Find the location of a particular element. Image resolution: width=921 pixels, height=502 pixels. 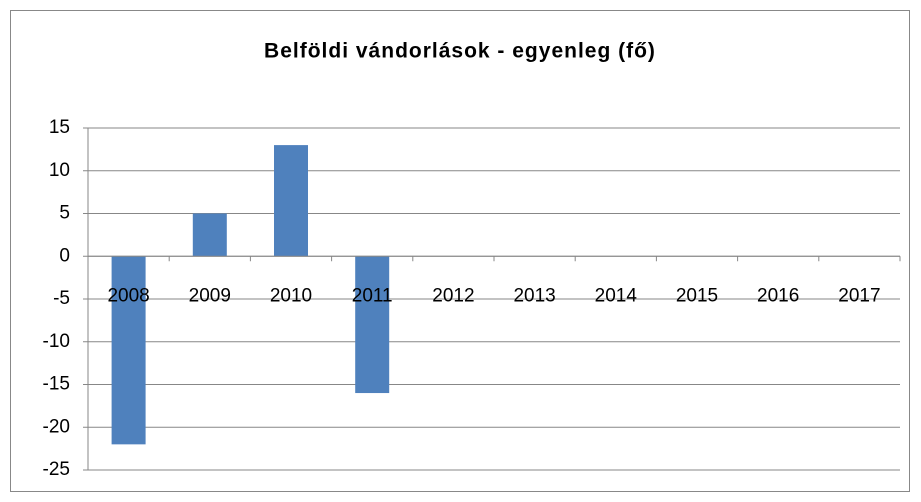

x-tick-label: 2015 is located at coordinates (697, 295).